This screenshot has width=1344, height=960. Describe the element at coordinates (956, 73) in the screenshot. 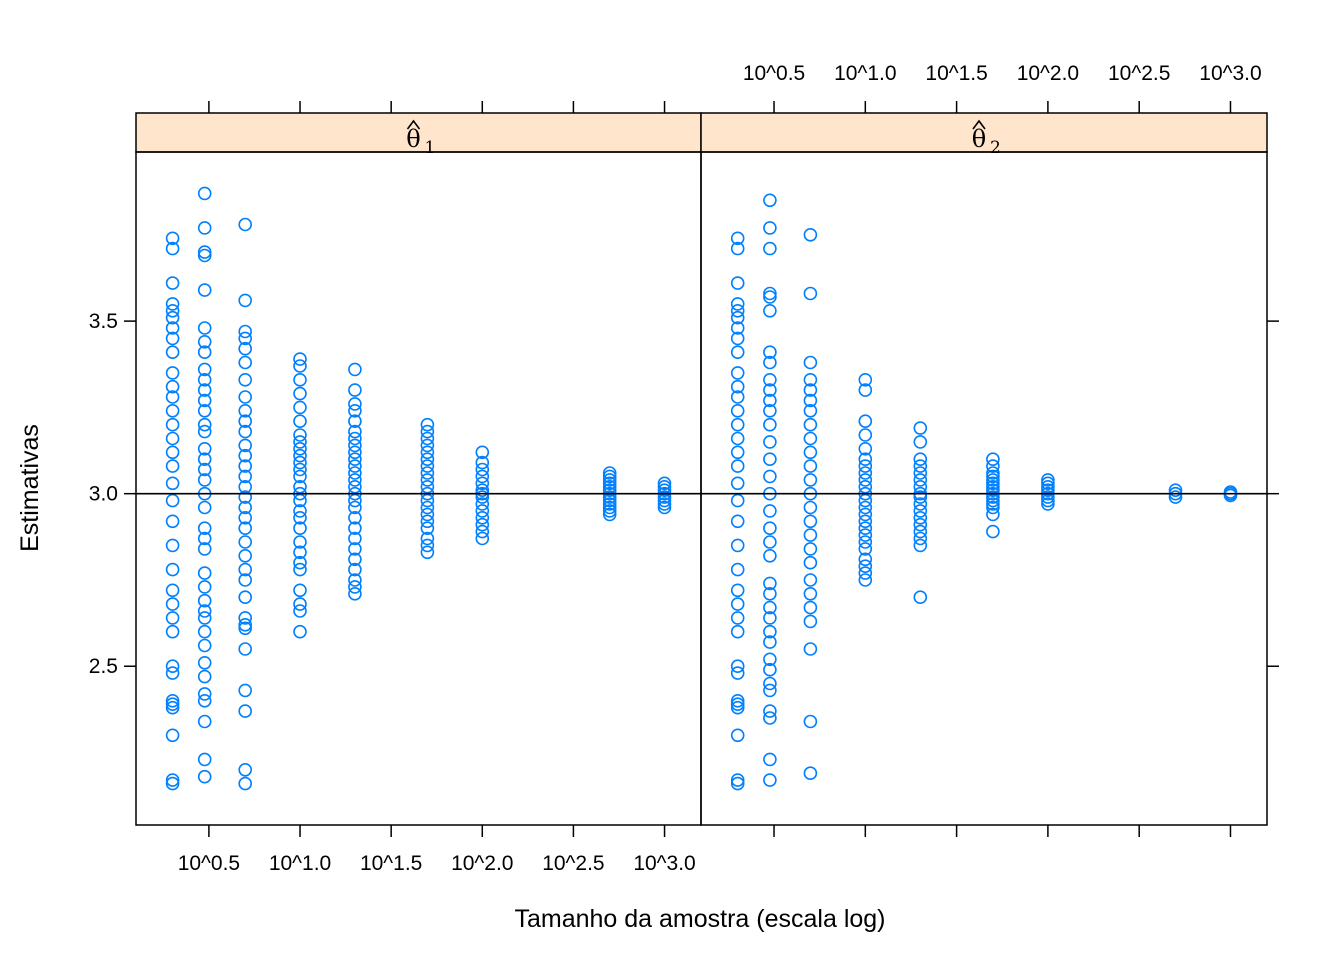

I see `x-tick-label-top: 10^1.5` at that location.